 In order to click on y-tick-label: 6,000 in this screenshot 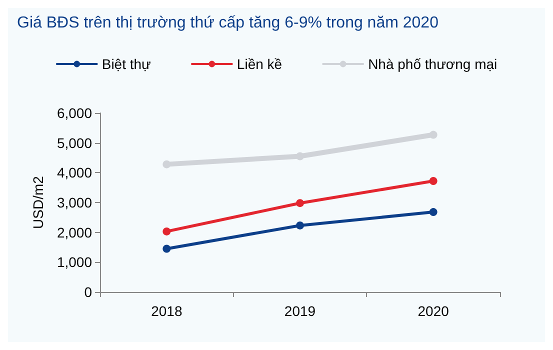, I will do `click(74, 113)`.